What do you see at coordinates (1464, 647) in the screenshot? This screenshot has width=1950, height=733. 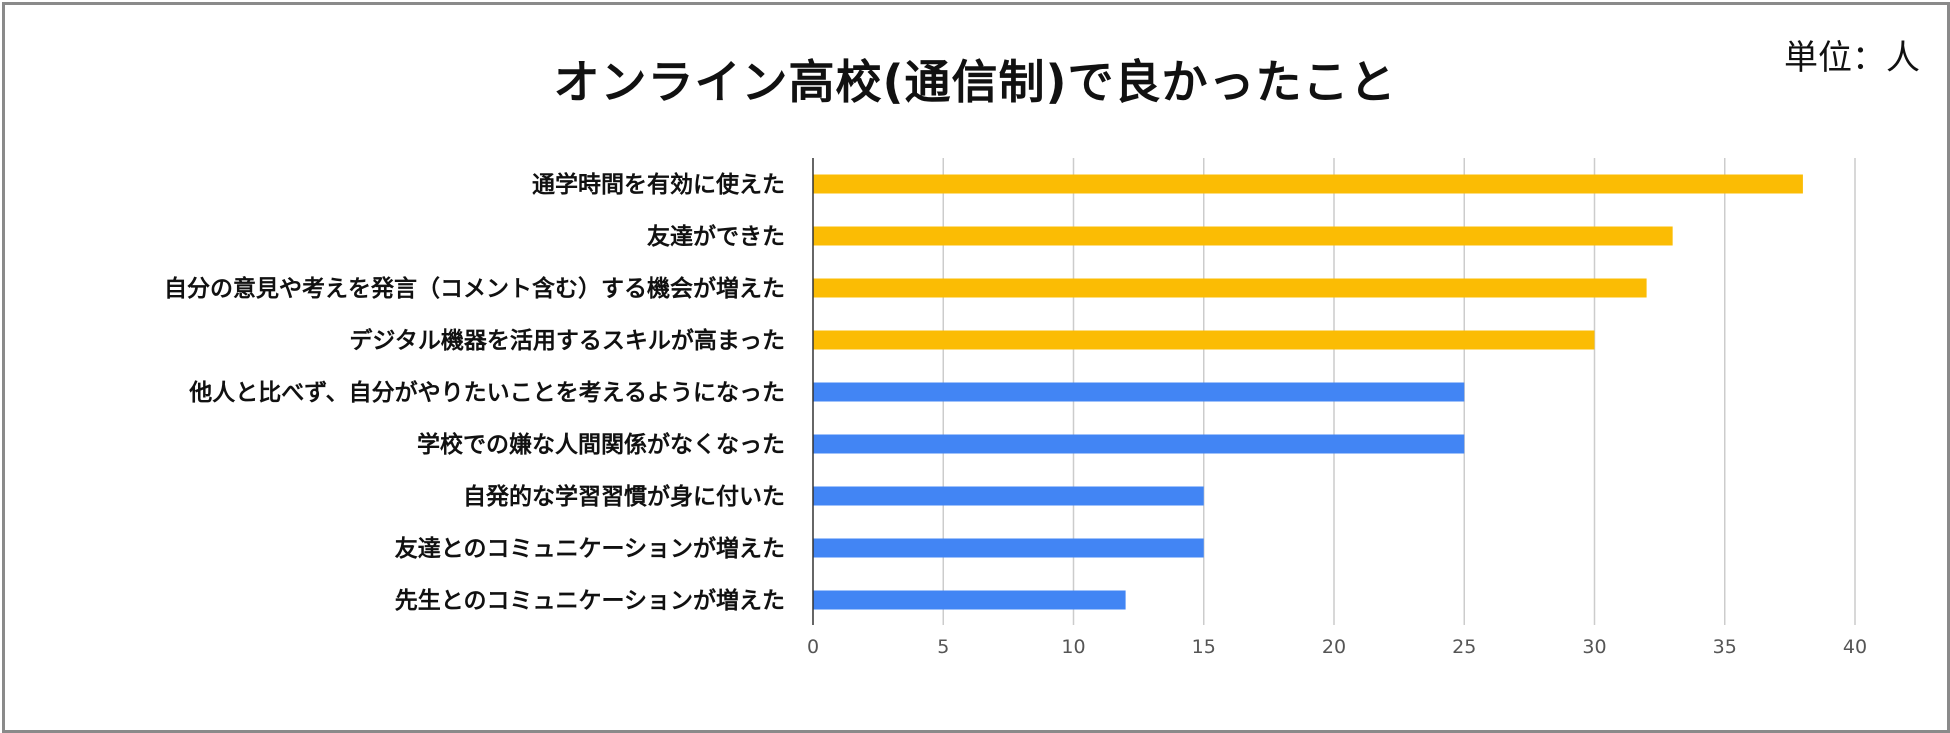 I see `x-tick-label: 25` at bounding box center [1464, 647].